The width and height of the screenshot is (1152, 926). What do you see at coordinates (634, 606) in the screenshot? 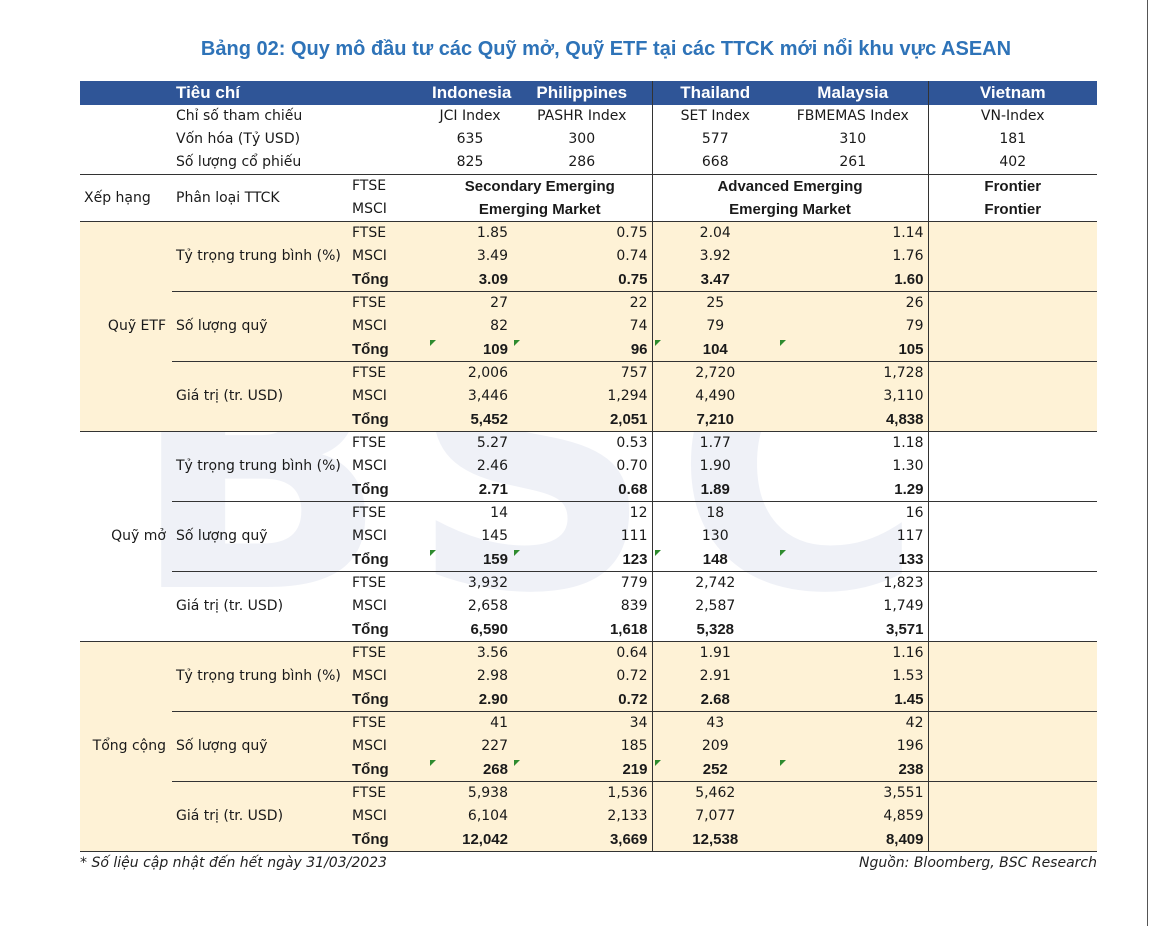
I see `value-cell: 839` at bounding box center [634, 606].